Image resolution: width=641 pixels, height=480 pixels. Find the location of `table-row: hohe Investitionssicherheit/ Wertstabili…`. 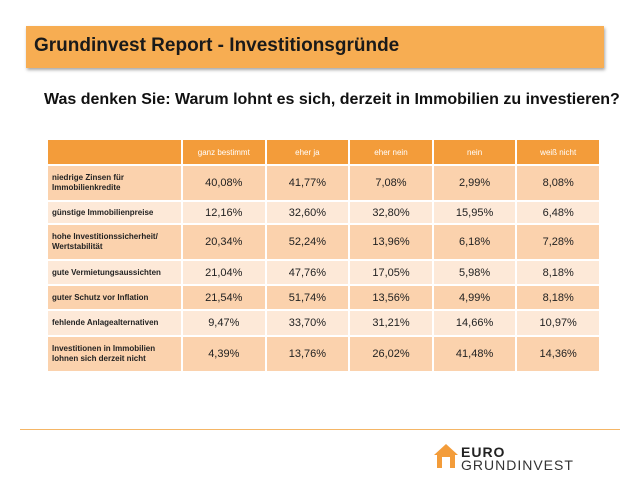

table-row: hohe Investitionssicherheit/ Wertstabili… is located at coordinates (323, 242).